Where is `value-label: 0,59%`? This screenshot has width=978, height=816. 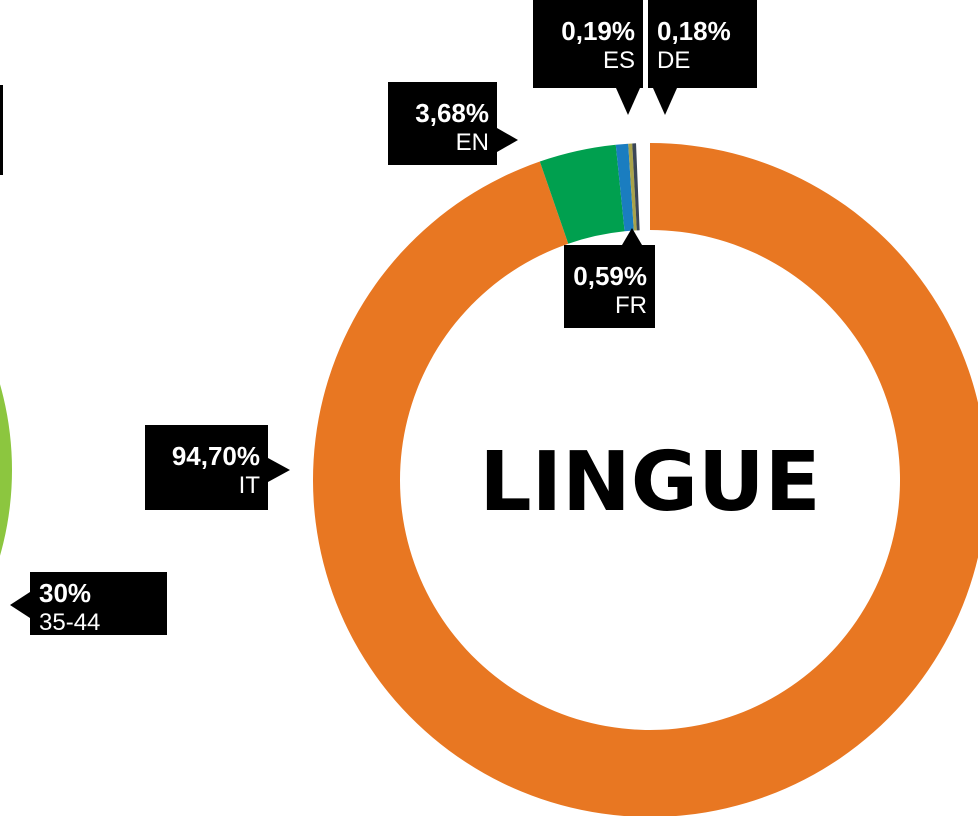
value-label: 0,59% is located at coordinates (610, 276).